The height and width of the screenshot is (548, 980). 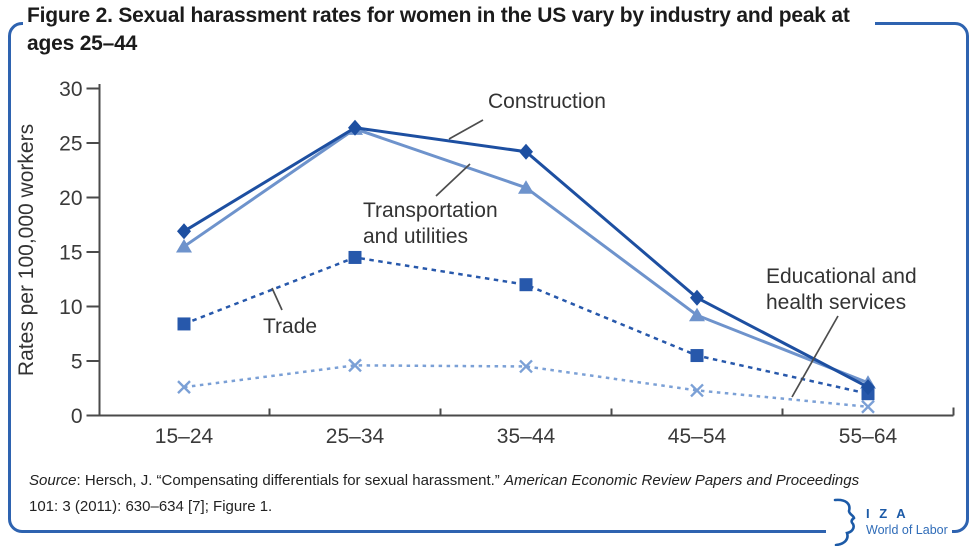 I want to click on leader-line-transportation-and-utilities, so click(x=453, y=180).